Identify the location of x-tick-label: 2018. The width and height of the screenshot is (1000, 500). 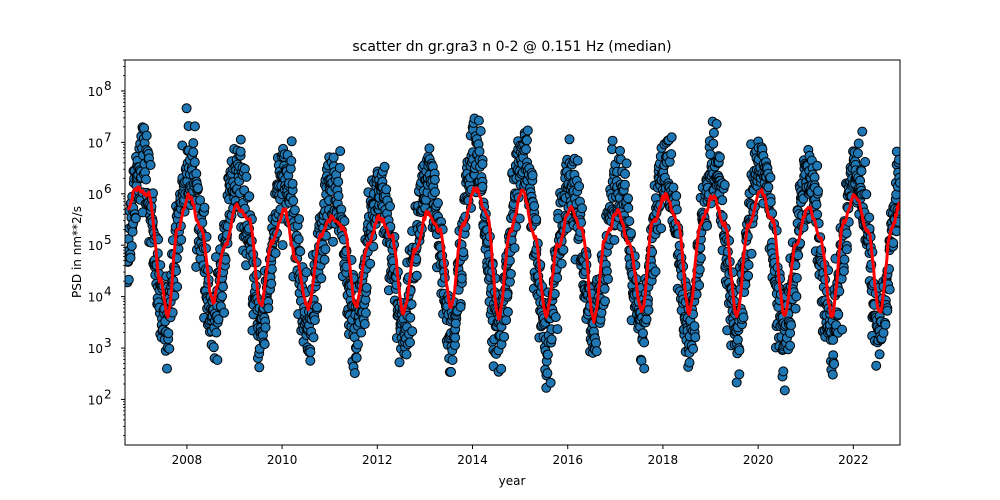
(663, 460).